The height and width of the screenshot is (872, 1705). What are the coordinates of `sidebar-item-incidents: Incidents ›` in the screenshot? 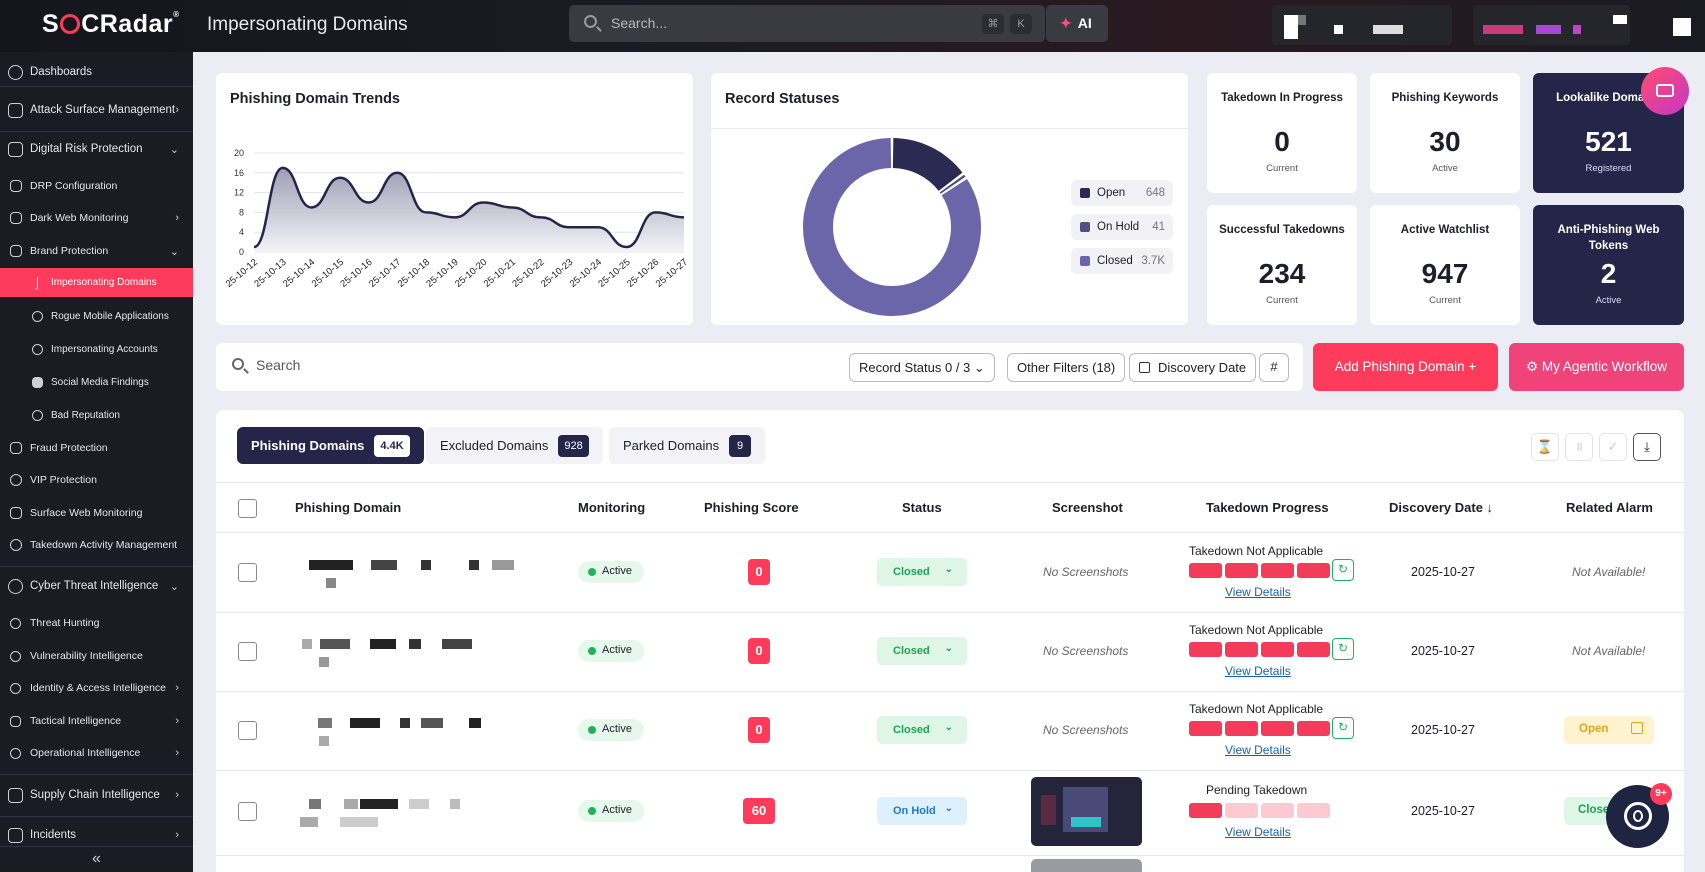 It's located at (96, 835).